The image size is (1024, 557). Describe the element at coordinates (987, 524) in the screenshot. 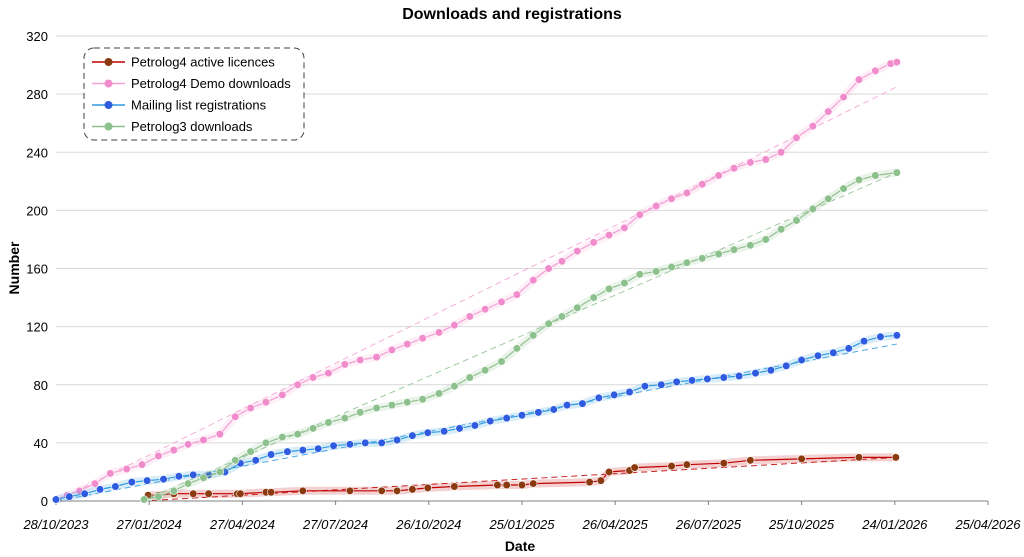

I see `x-tick-label: 25/04/2026` at that location.